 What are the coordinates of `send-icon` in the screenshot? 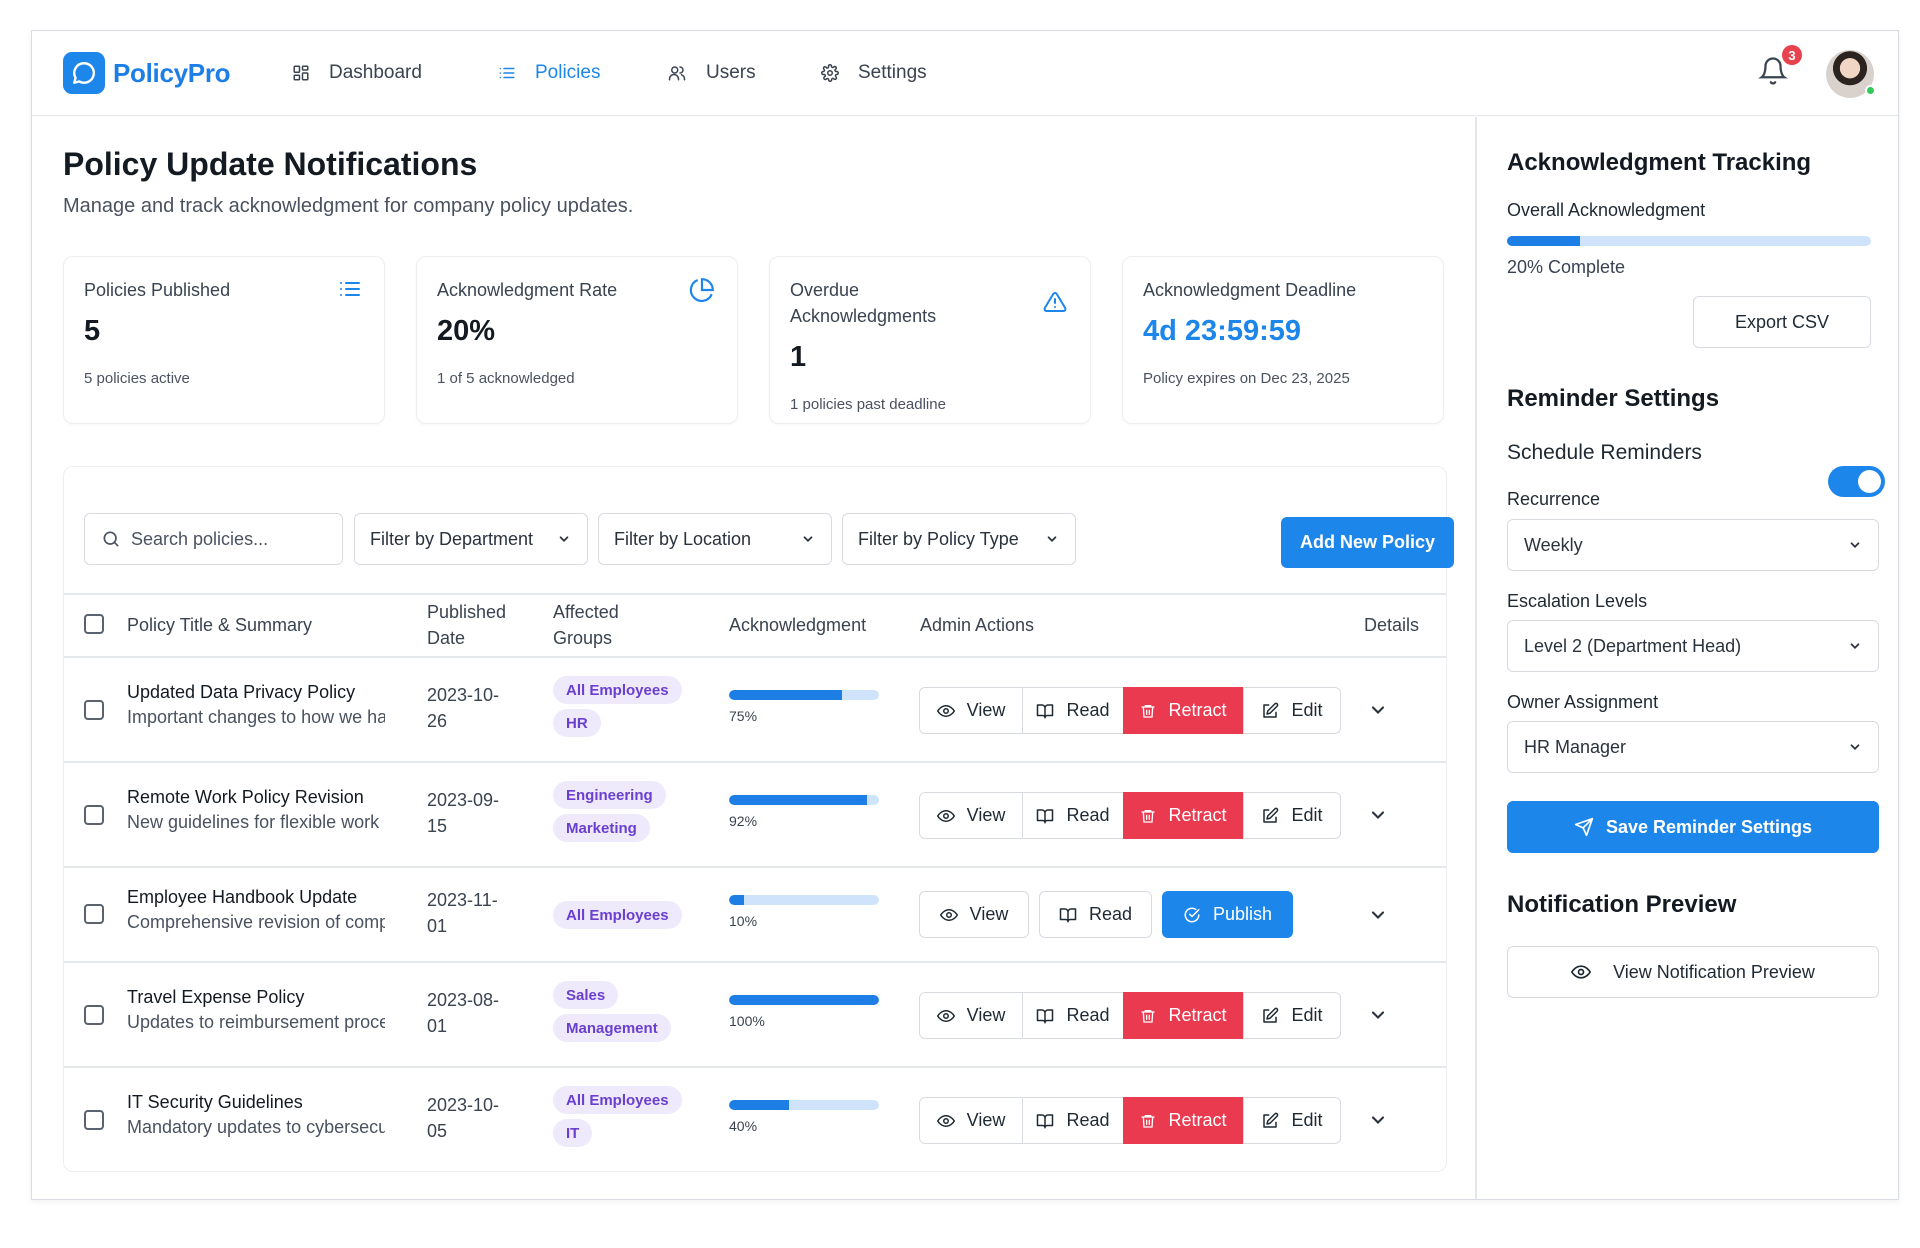 It's located at (1584, 827).